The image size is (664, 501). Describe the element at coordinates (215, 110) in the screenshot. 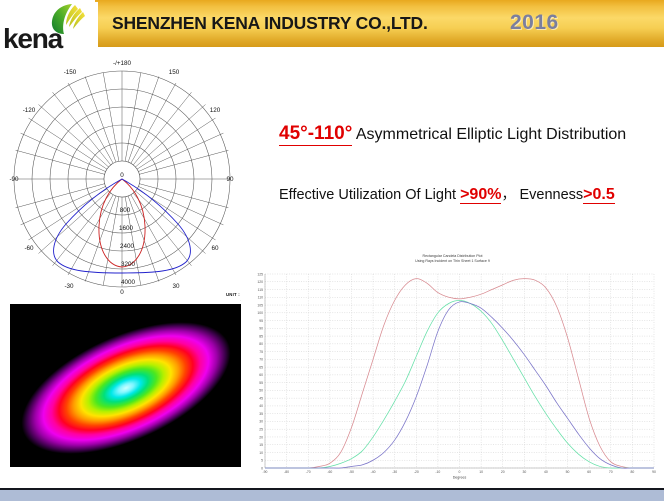

I see `polar-tick-120: 120` at that location.